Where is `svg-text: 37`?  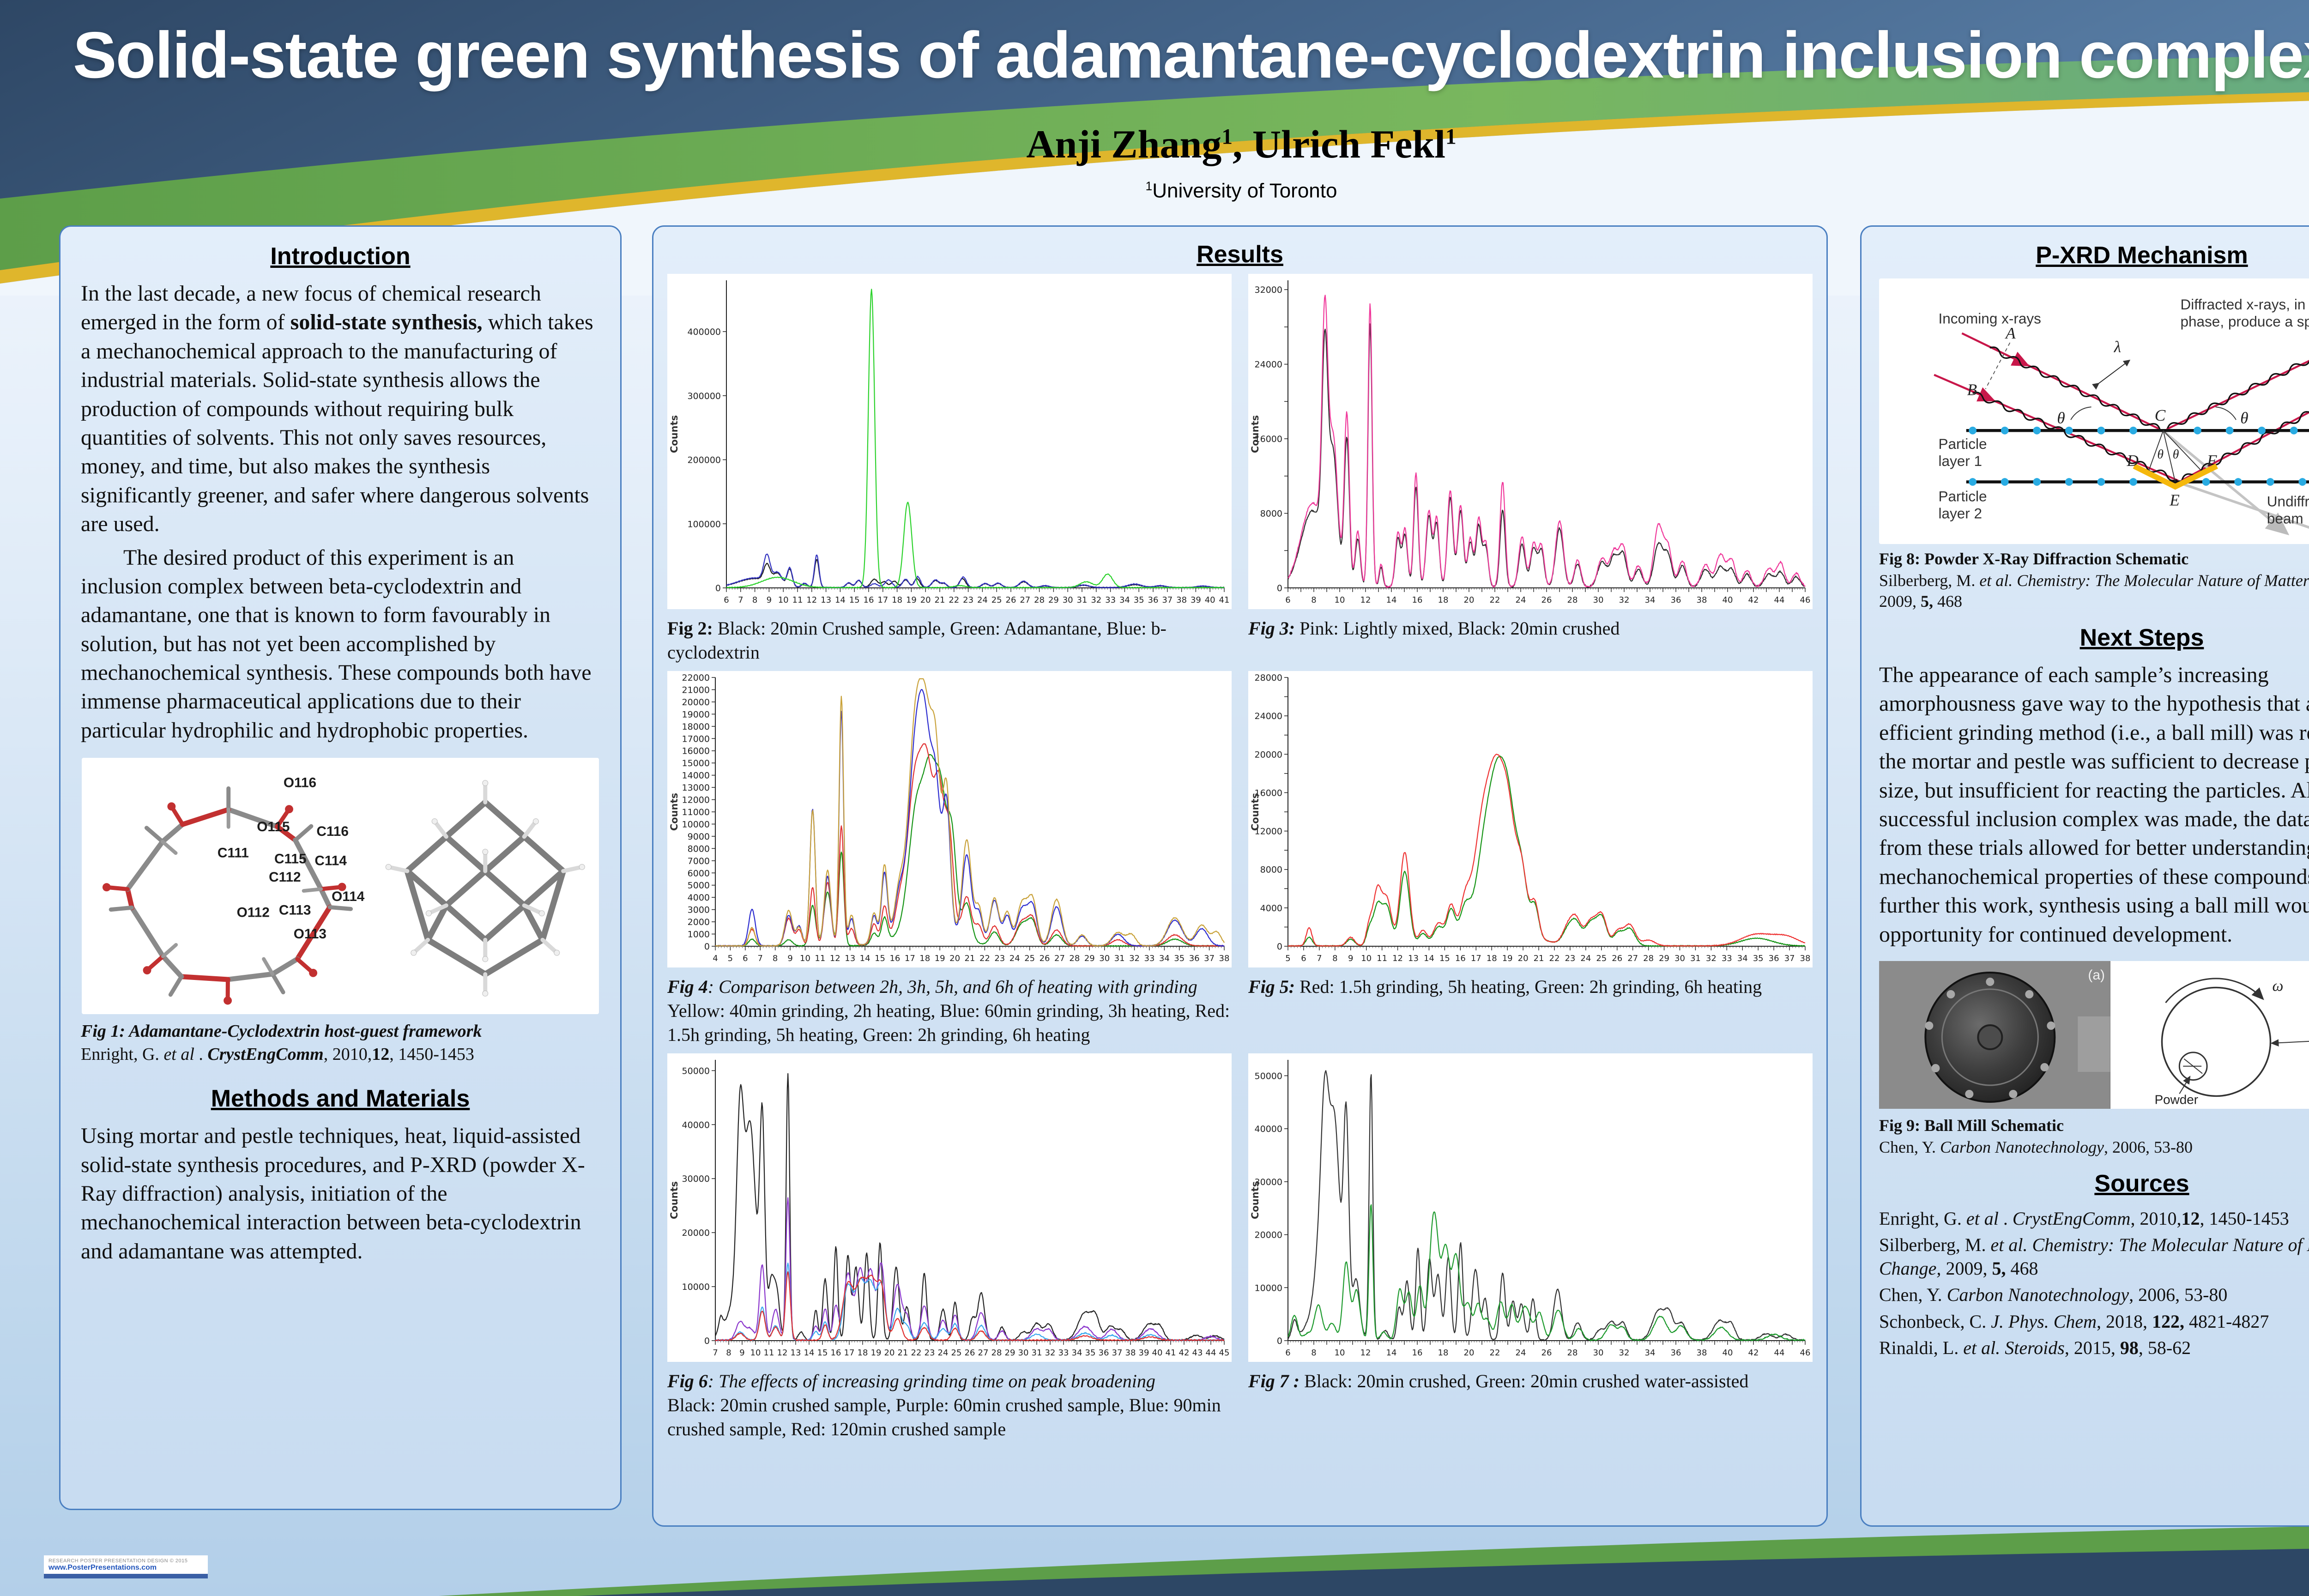 svg-text: 37 is located at coordinates (1168, 600).